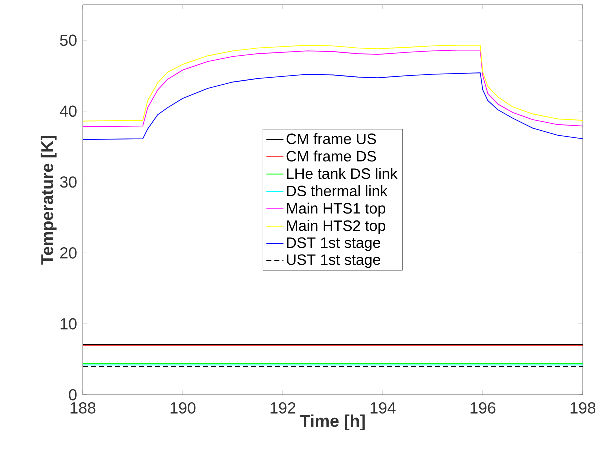 This screenshot has width=595, height=450. What do you see at coordinates (337, 191) in the screenshot?
I see `legend-label: DS thermal link` at bounding box center [337, 191].